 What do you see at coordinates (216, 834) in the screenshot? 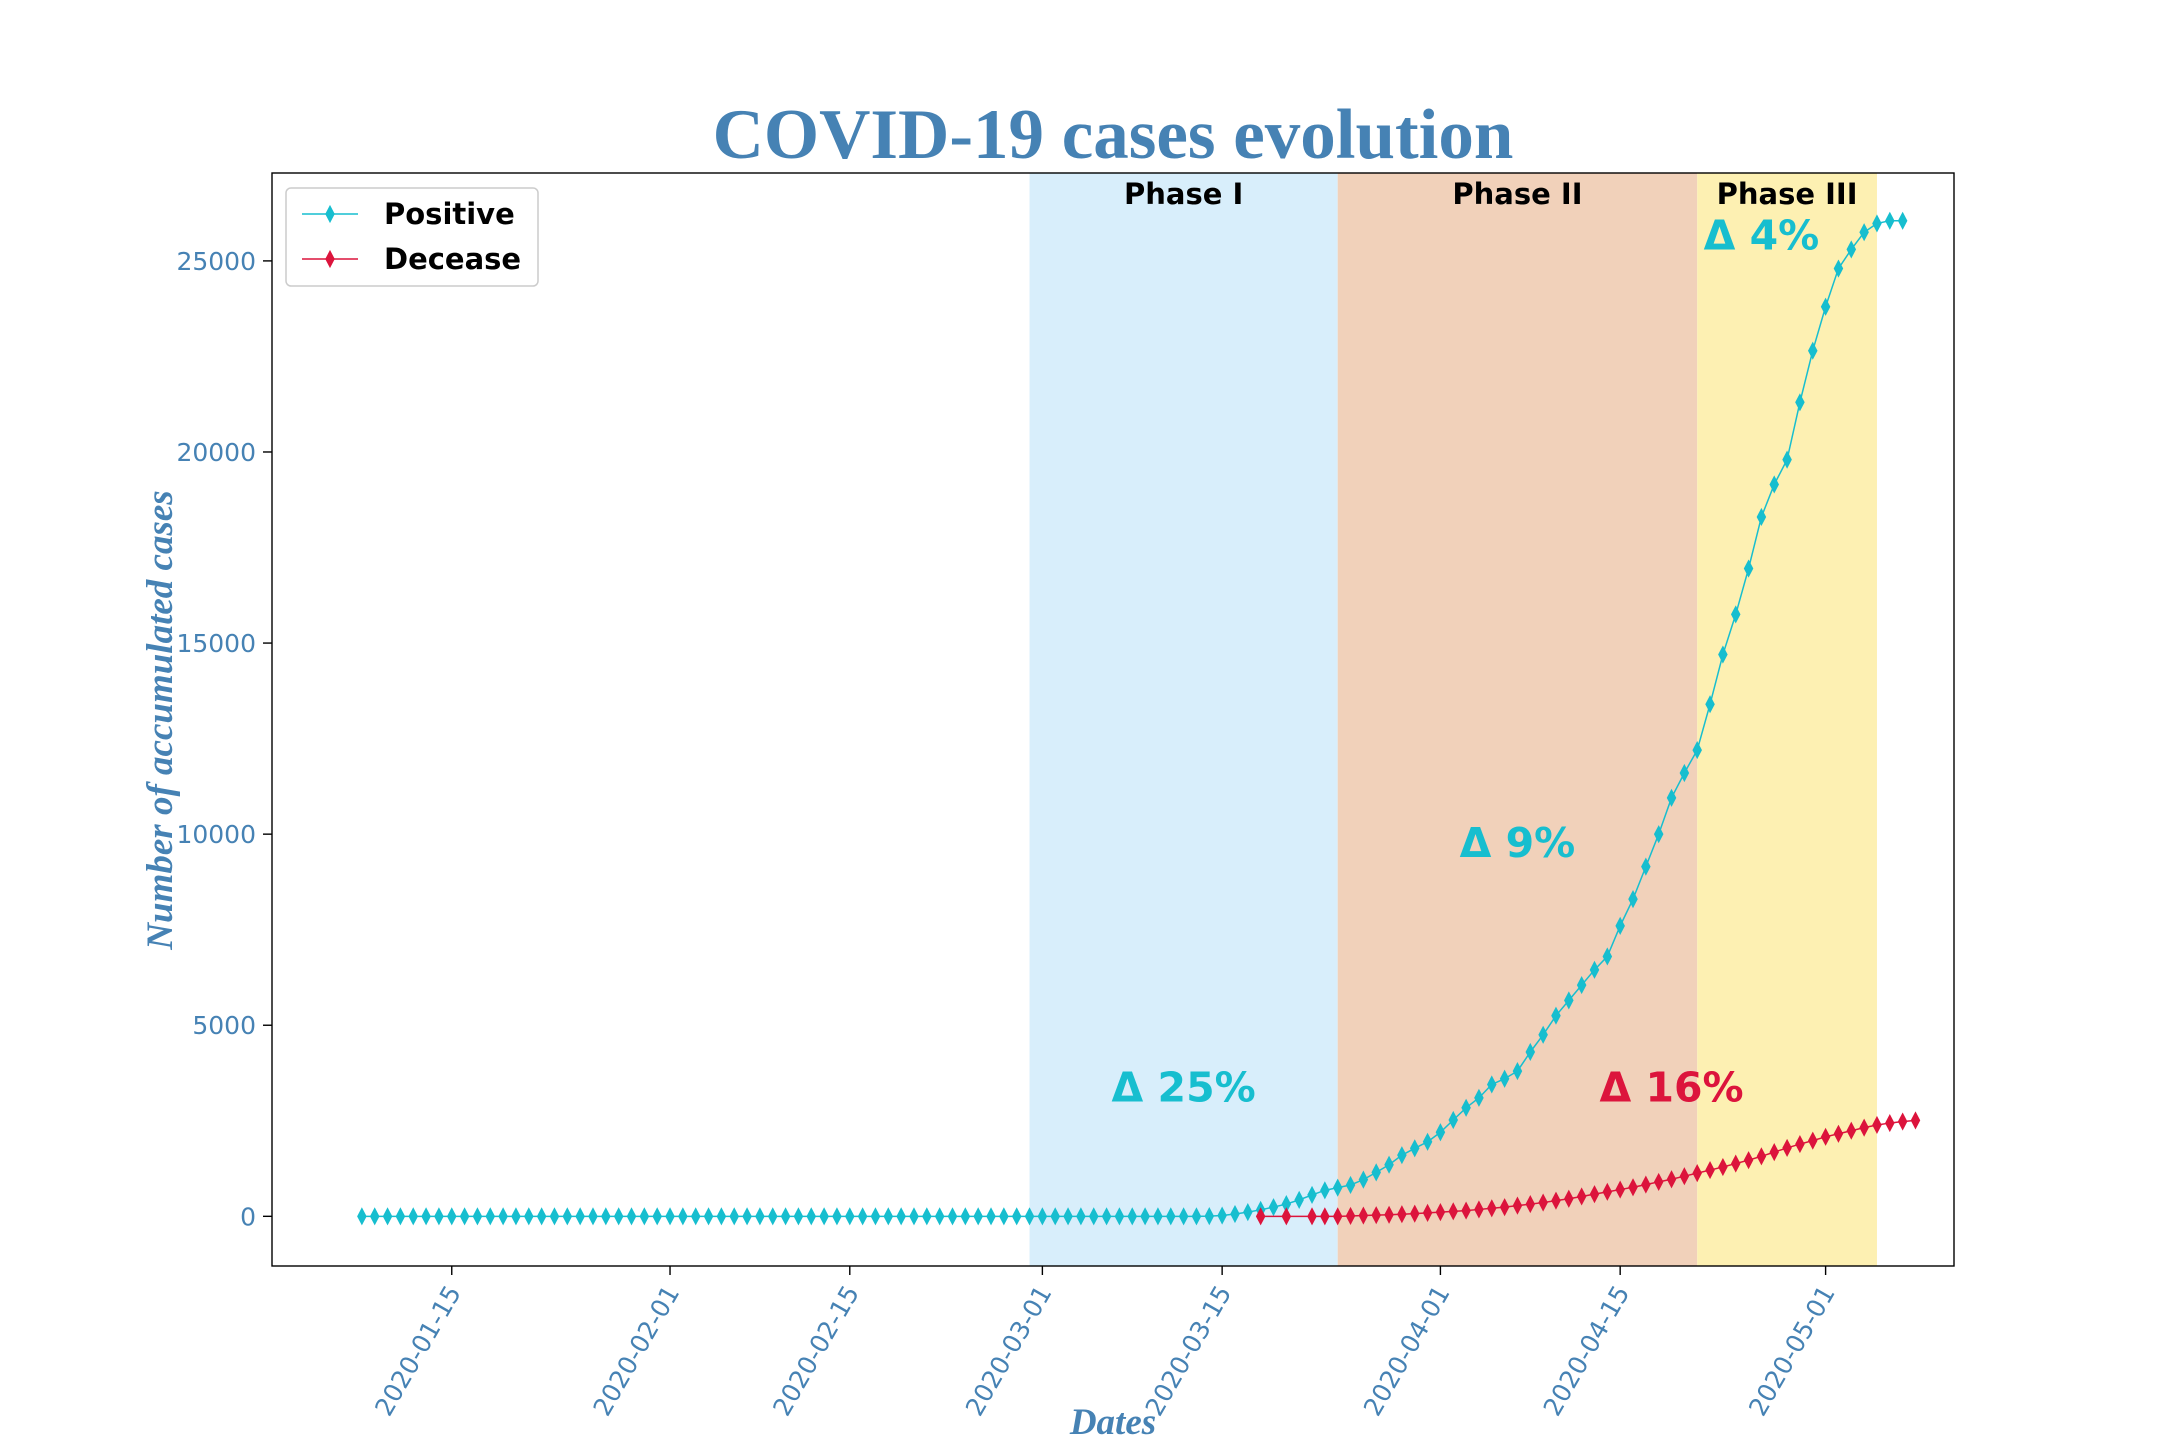
I see `y-tick-label: 10000` at bounding box center [216, 834].